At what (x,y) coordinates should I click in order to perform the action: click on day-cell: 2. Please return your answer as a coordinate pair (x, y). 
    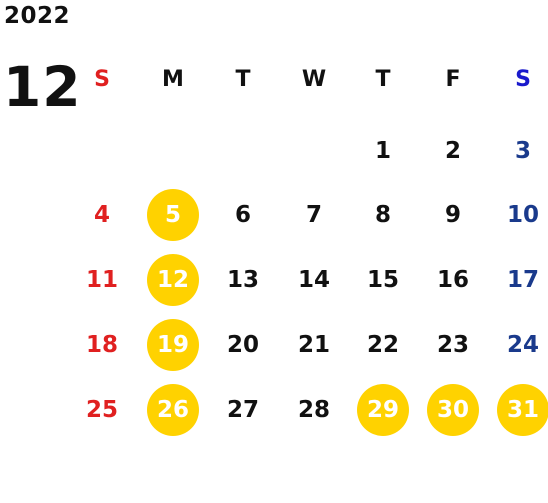
    Looking at the image, I should click on (453, 151).